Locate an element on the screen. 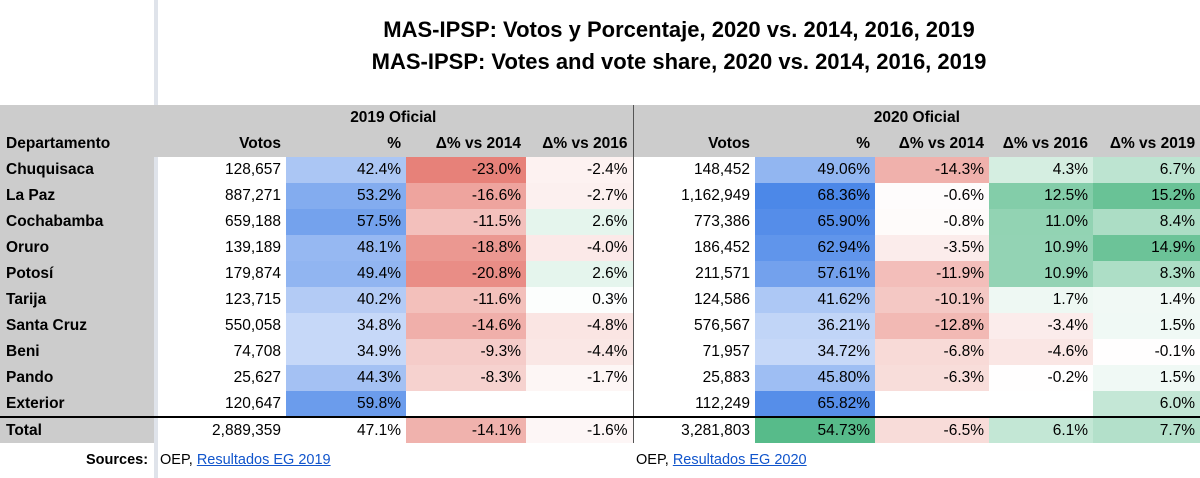  cell-votos-2020: 112,249 is located at coordinates (723, 403).